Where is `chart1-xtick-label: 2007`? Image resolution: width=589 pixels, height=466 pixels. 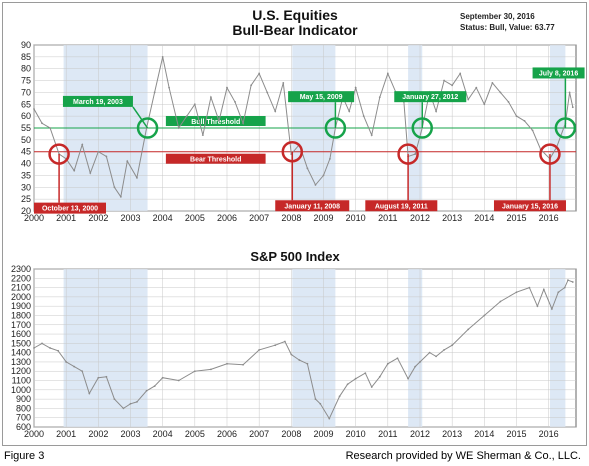
chart1-xtick-label: 2007 is located at coordinates (259, 218).